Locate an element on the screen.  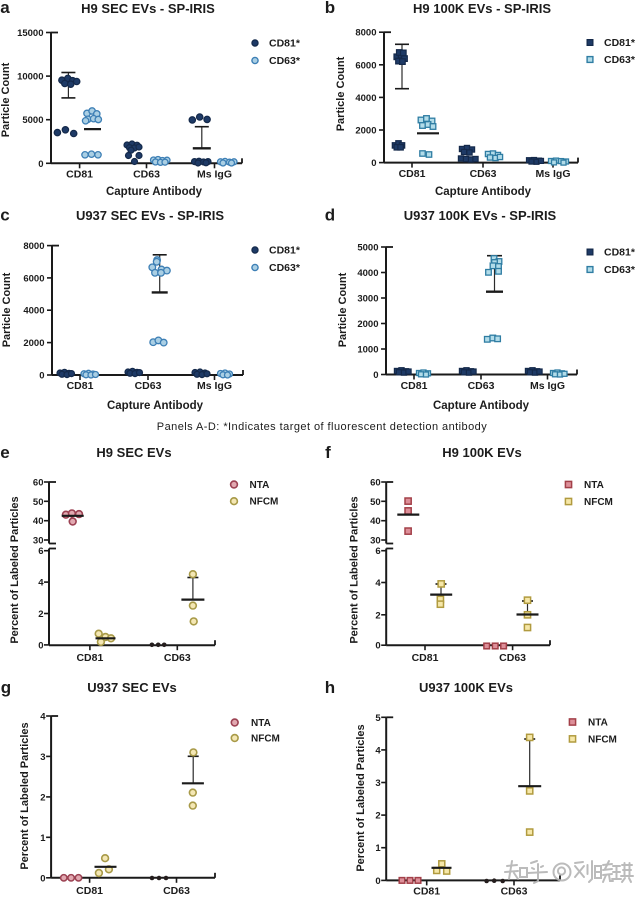
svg-text: 1000 is located at coordinates (367, 350).